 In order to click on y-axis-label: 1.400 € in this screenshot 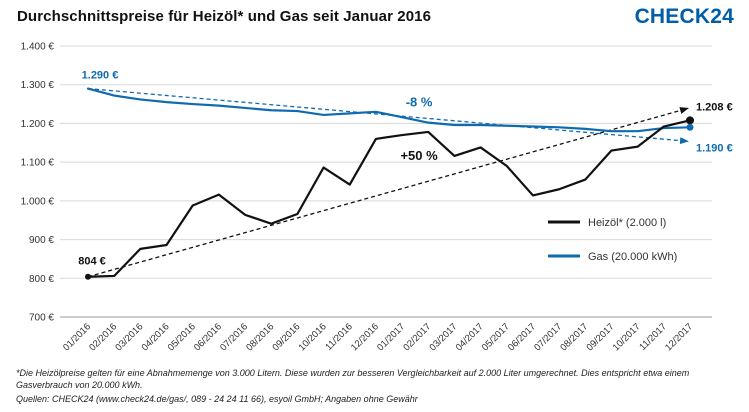, I will do `click(38, 47)`.